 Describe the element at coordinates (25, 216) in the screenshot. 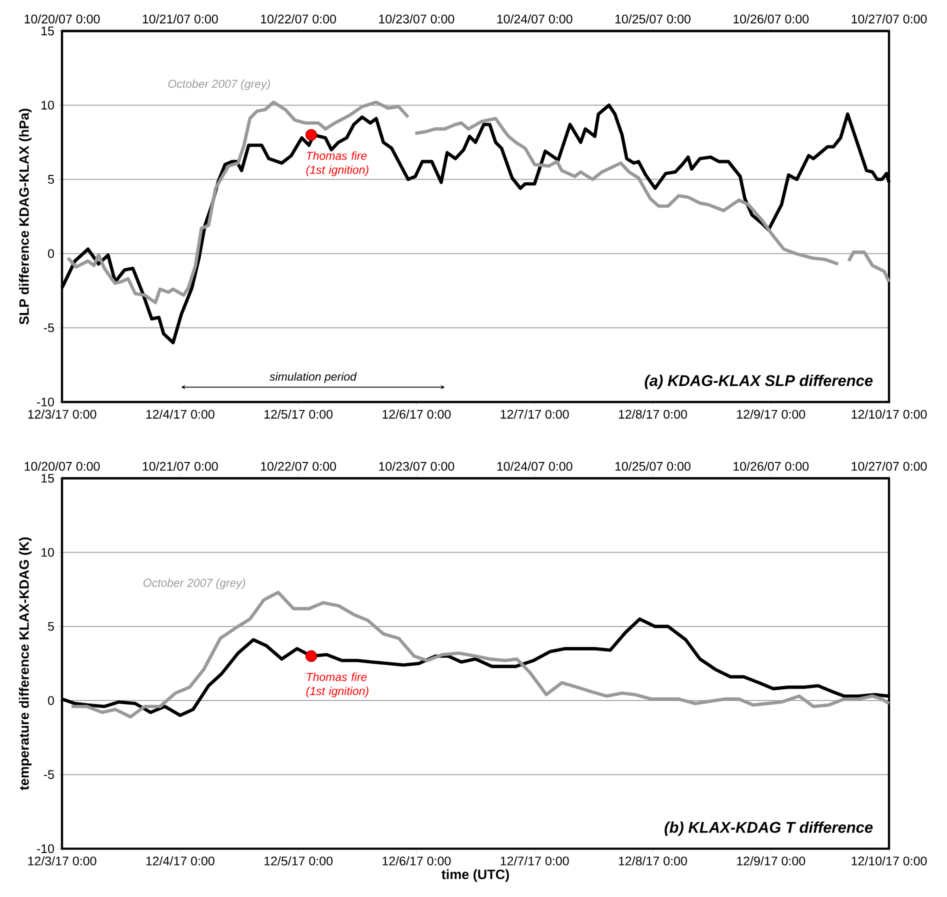

I see `y-axis-title: SLP difference KDAG-KLAX (hPa)` at that location.